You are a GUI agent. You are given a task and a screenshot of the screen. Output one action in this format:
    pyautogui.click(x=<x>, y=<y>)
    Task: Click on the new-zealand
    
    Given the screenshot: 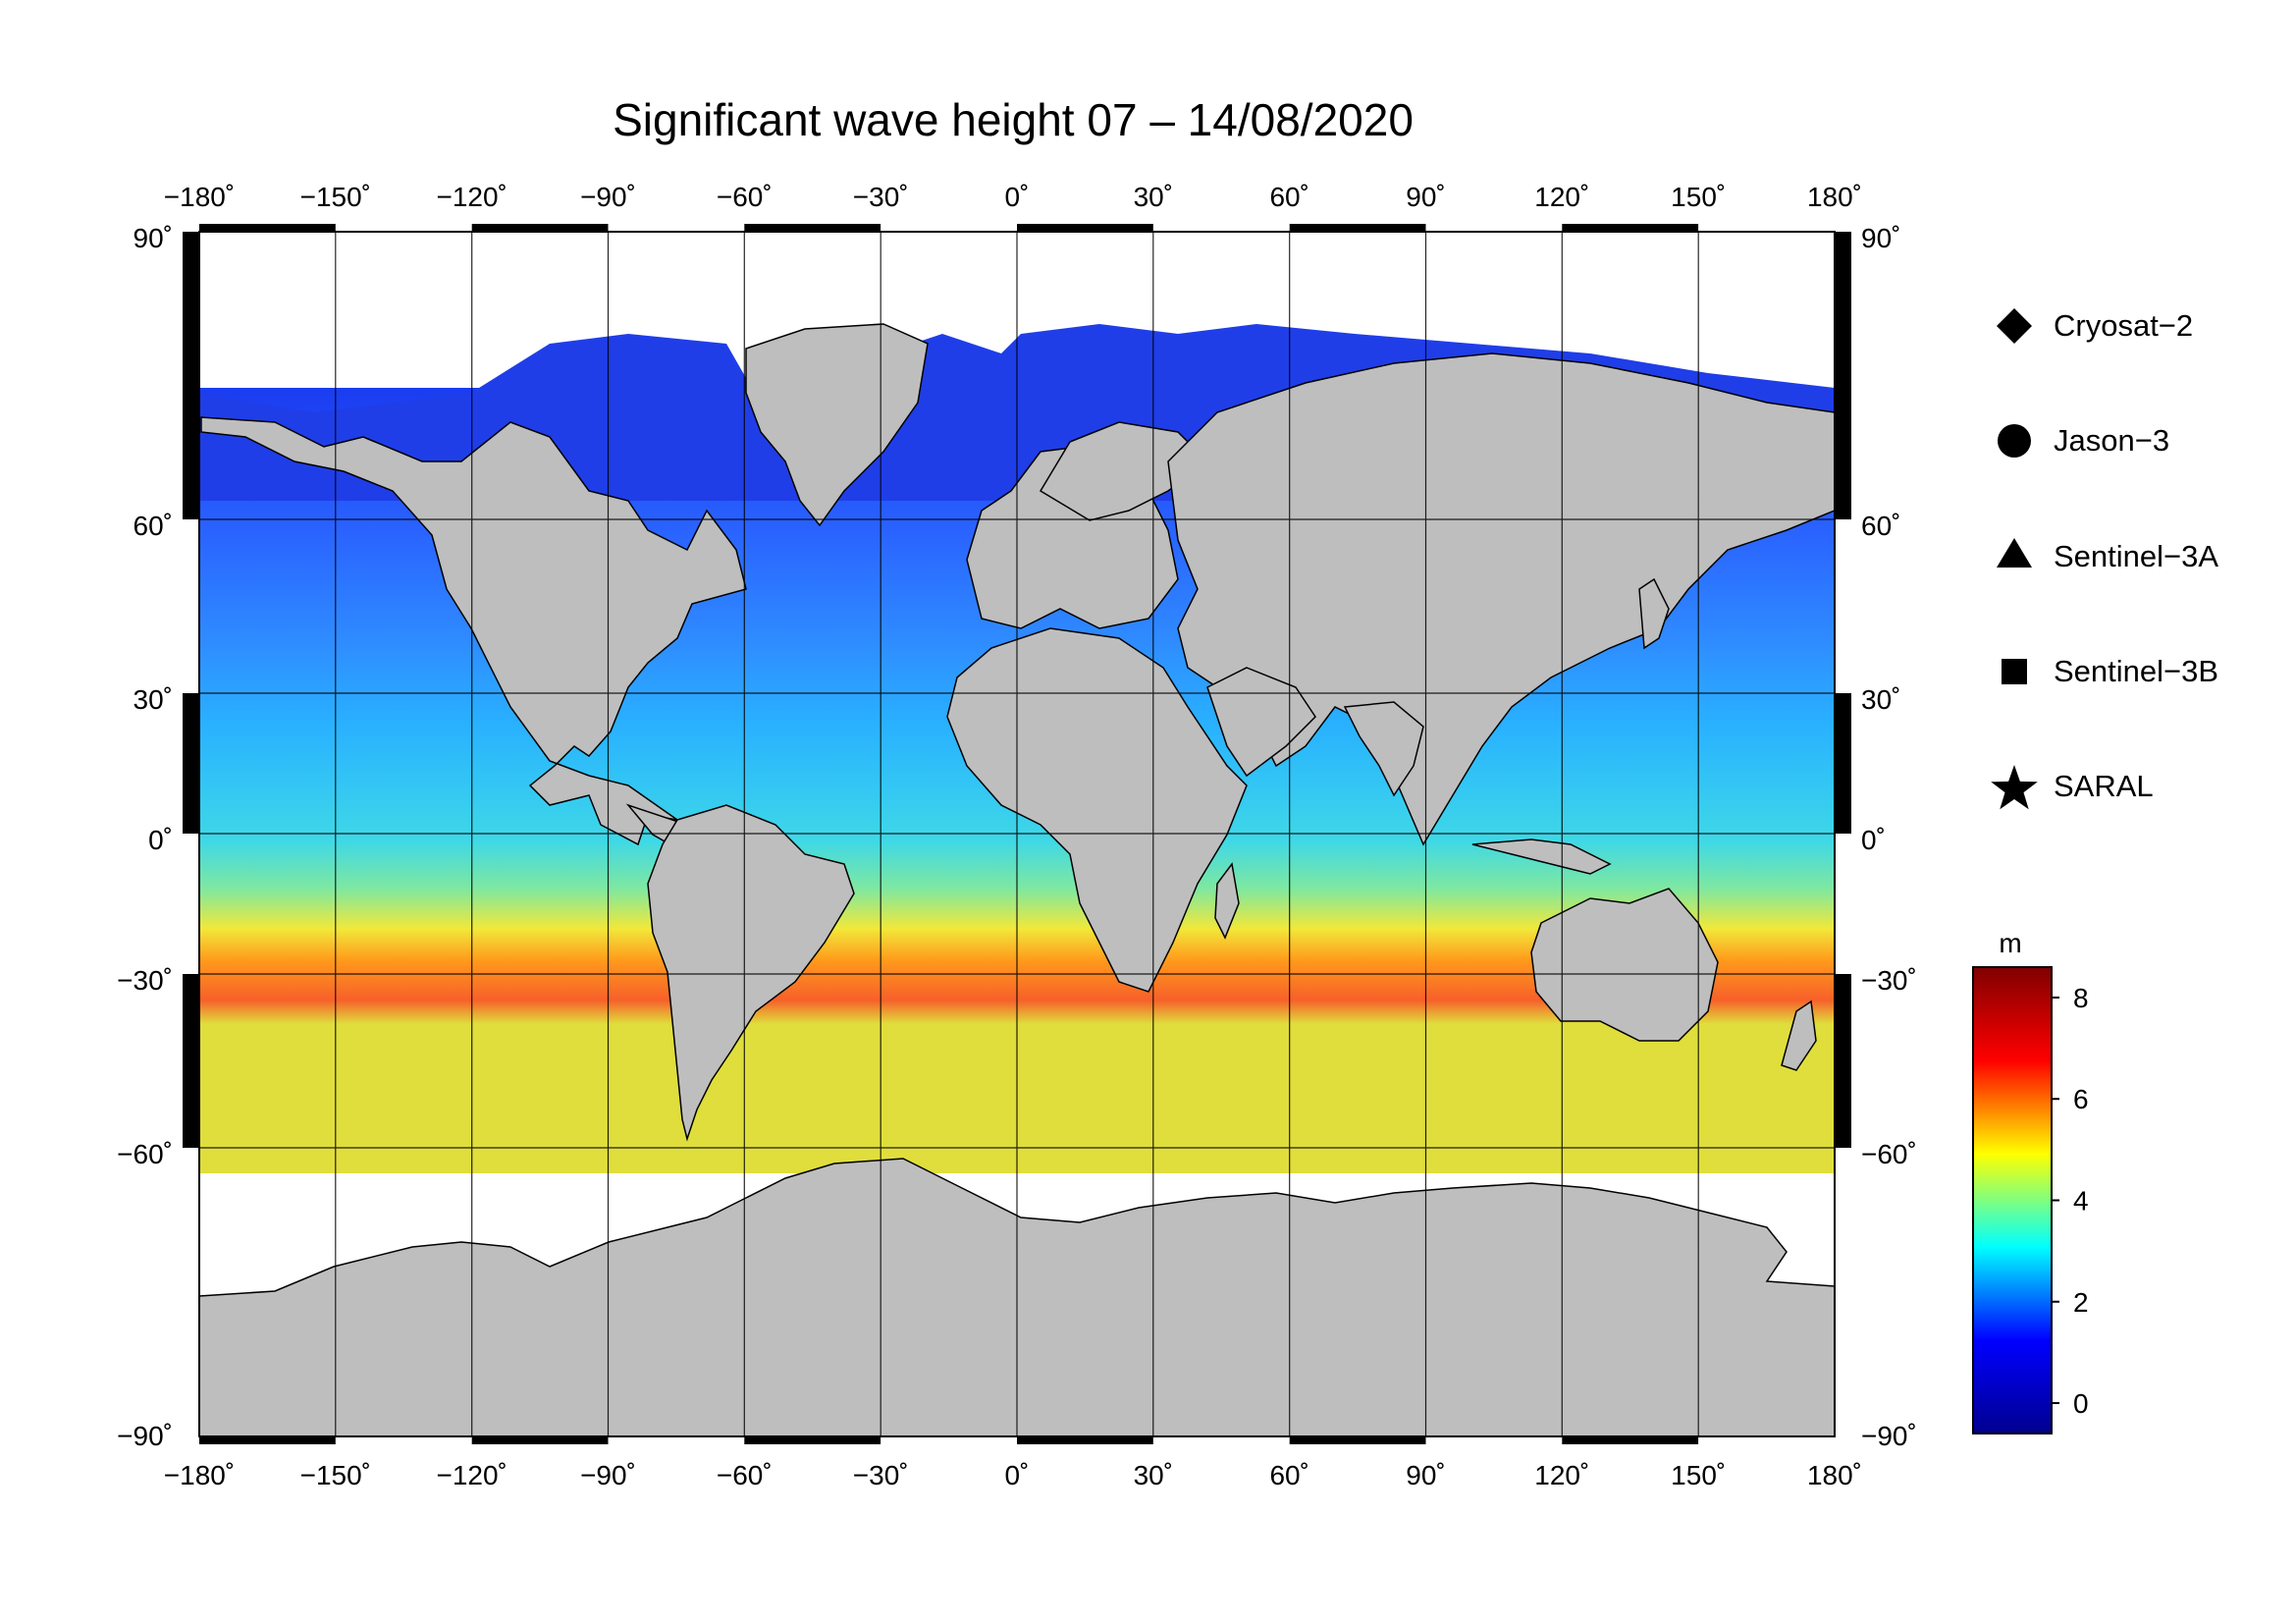 What is the action you would take?
    pyautogui.click(x=1799, y=1035)
    